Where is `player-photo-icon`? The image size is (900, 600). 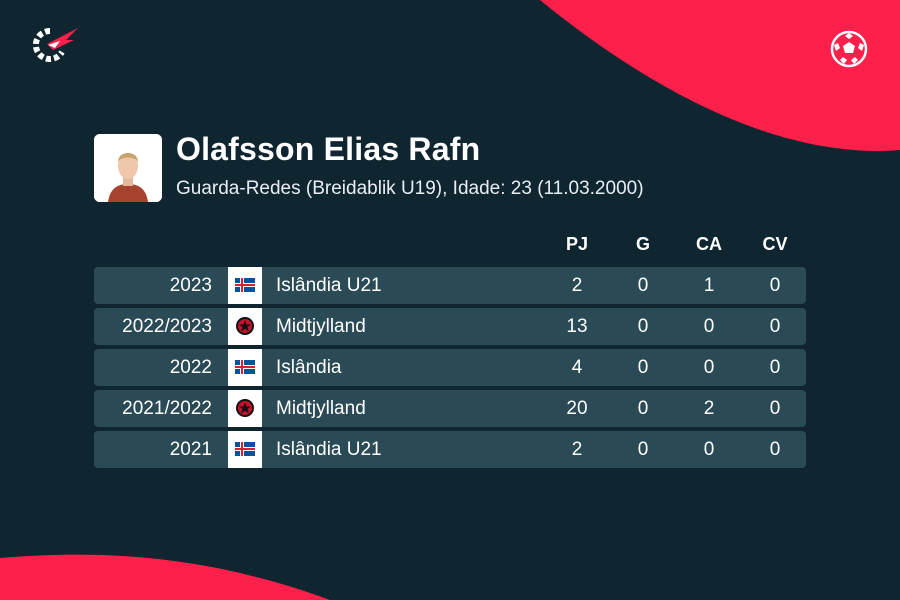
player-photo-icon is located at coordinates (128, 168).